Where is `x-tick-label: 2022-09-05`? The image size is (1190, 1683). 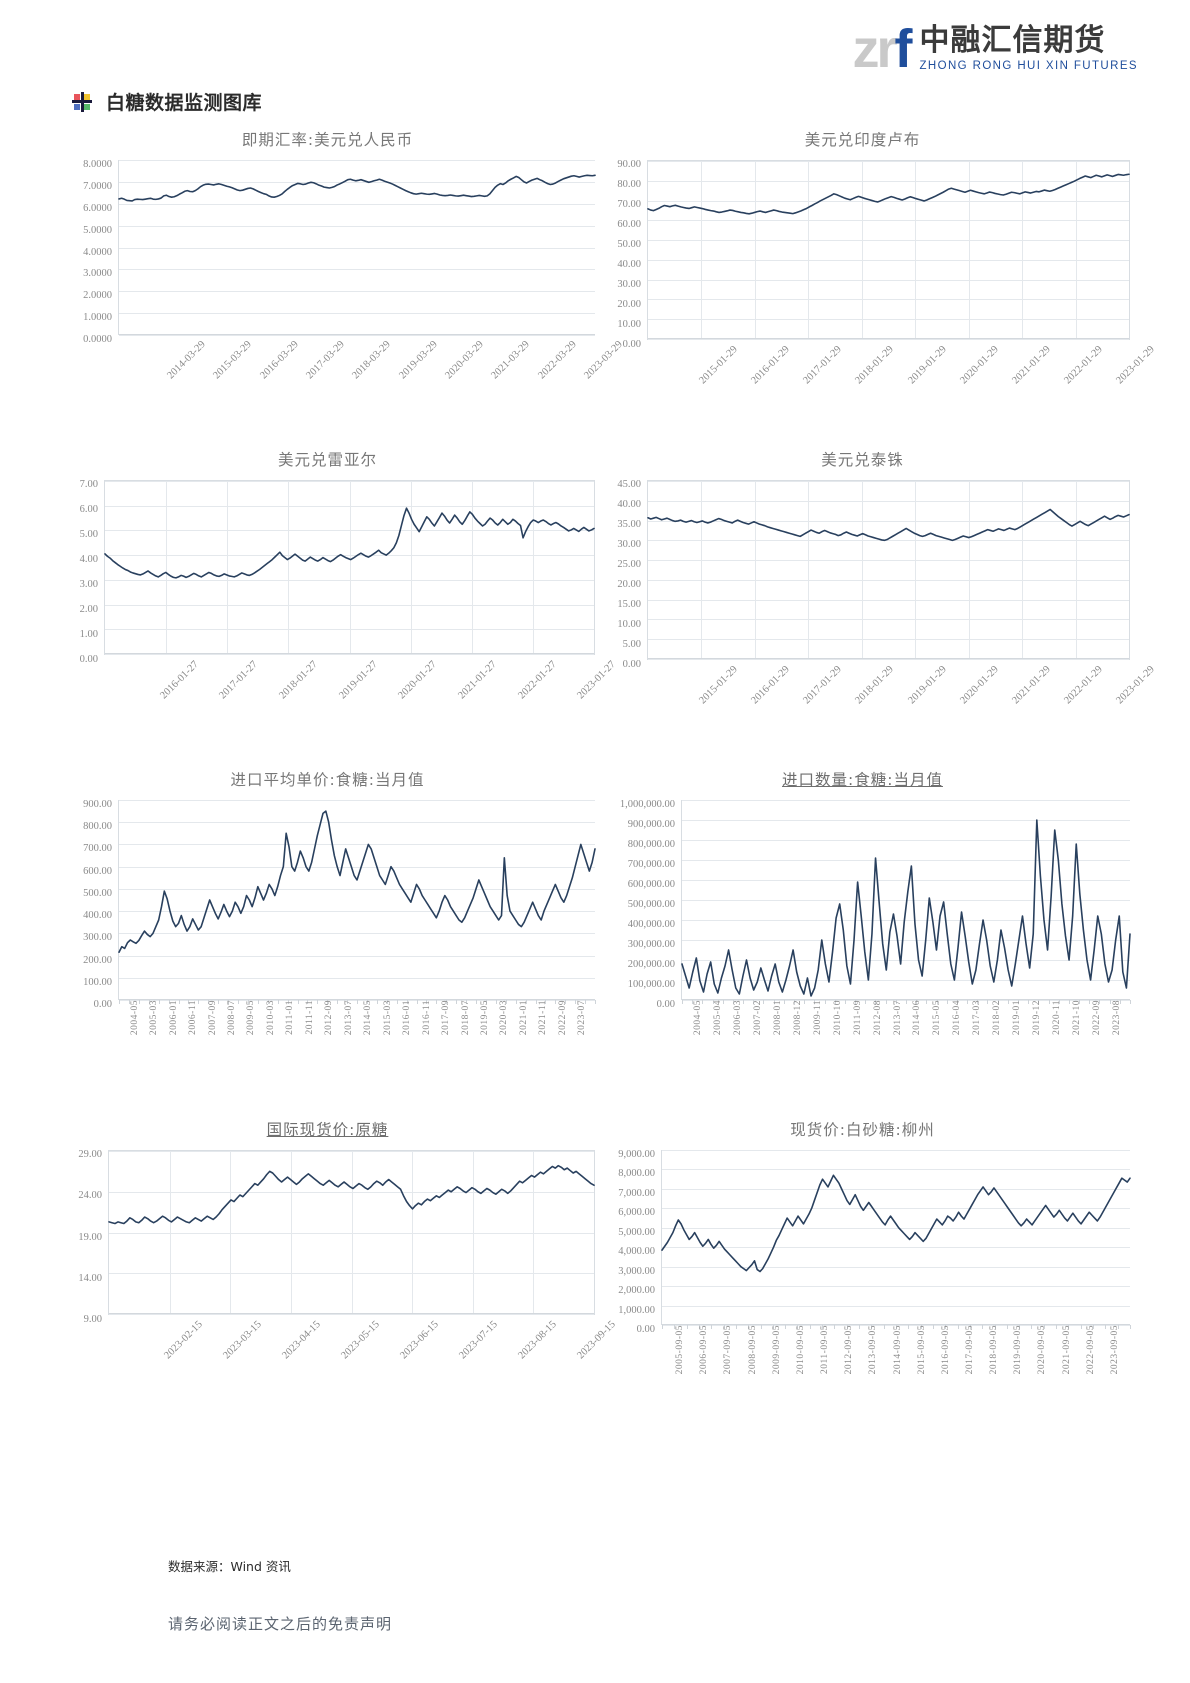 x-tick-label: 2022-09-05 is located at coordinates (1090, 1350).